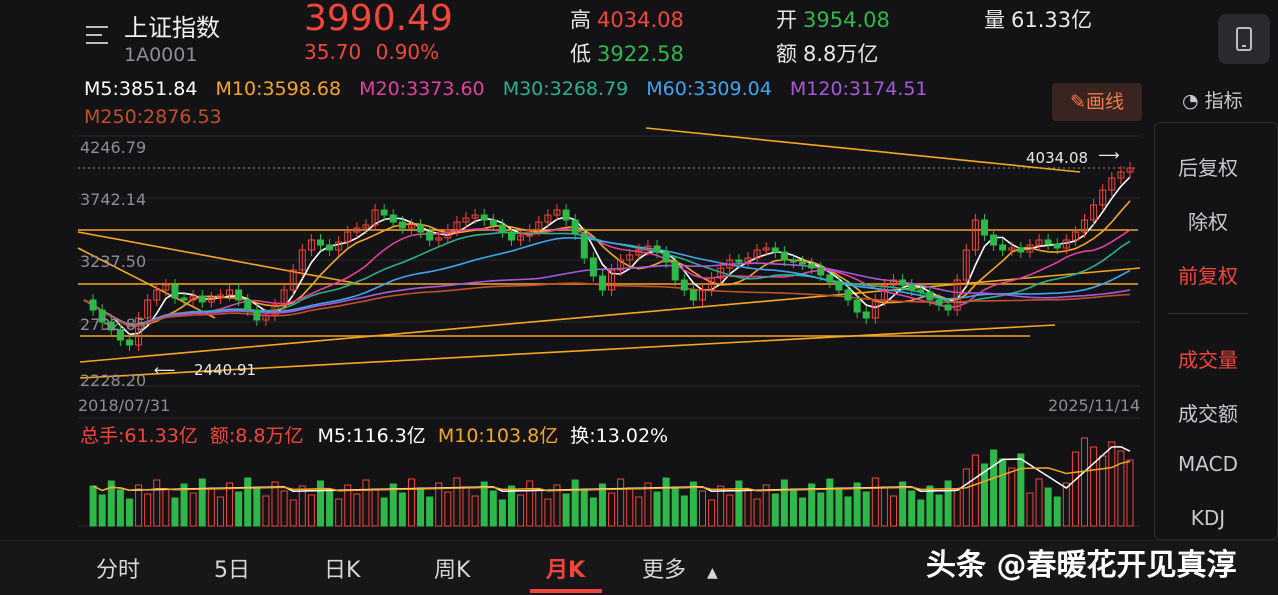 The image size is (1278, 595). Describe the element at coordinates (1208, 168) in the screenshot. I see `side-item-post-adjust: 后复权` at that location.